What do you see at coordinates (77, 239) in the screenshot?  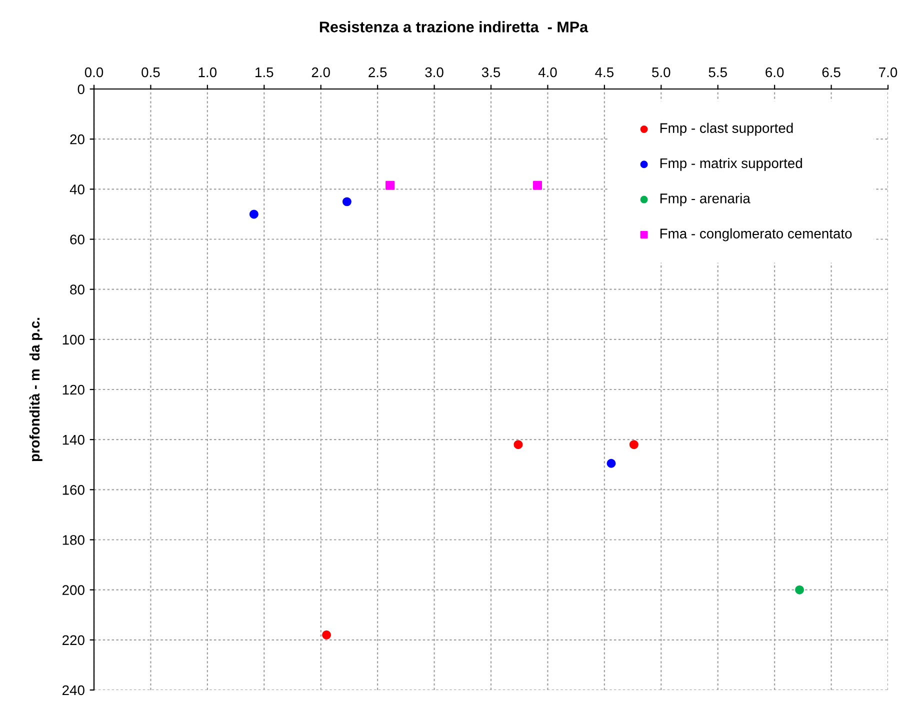 I see `y-tick-label: 60` at bounding box center [77, 239].